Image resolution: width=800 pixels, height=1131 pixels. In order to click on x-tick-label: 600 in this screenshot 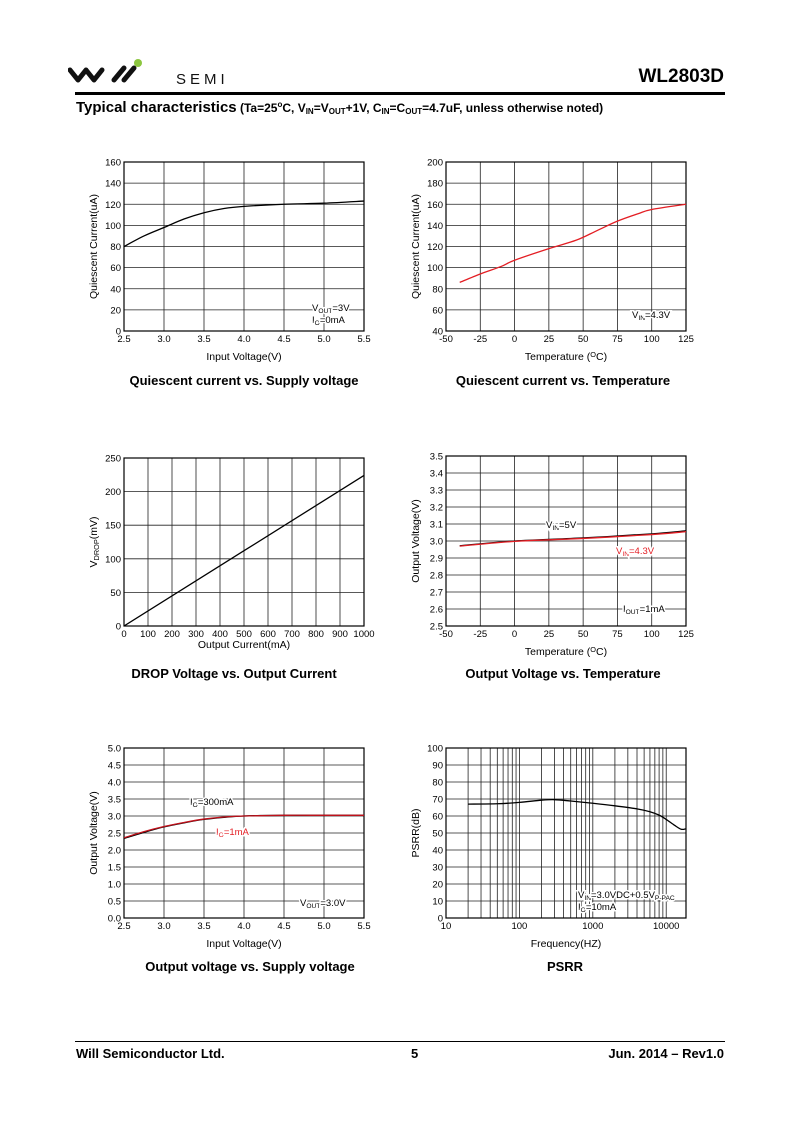, I will do `click(268, 634)`.